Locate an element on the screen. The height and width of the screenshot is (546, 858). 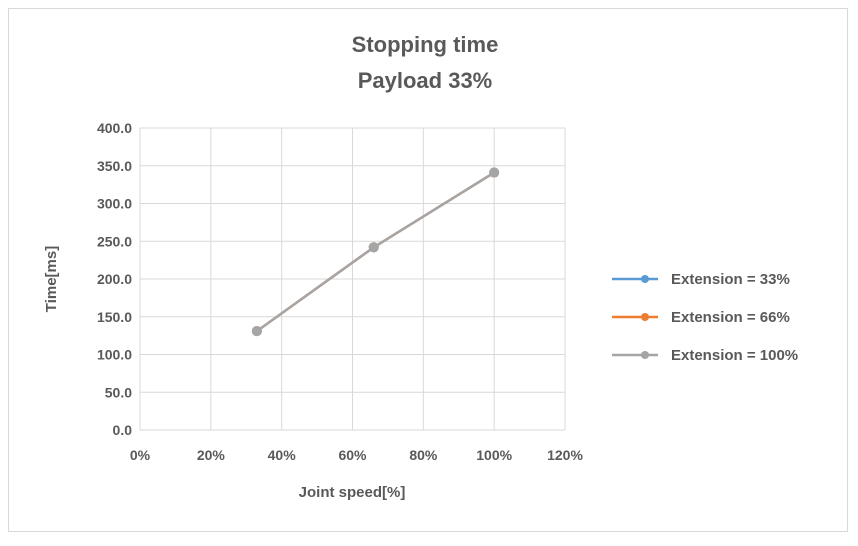
y-tick-label: 250.0 is located at coordinates (114, 241).